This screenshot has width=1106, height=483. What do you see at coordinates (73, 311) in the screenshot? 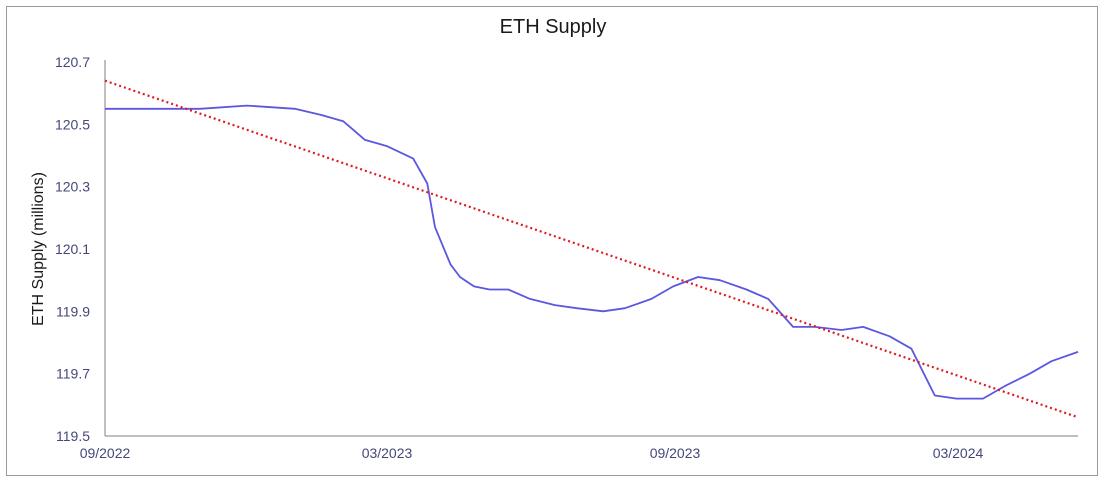
I see `y-tick-label: 119.9` at bounding box center [73, 311].